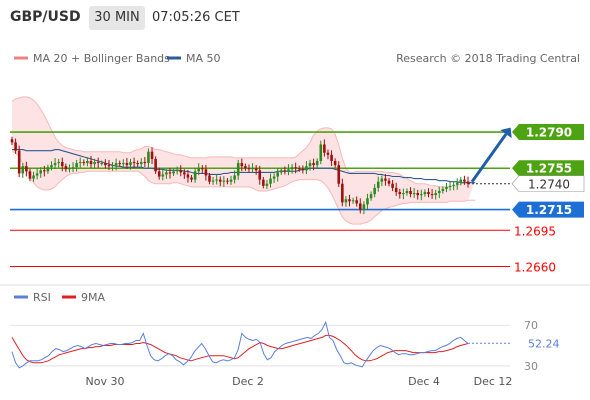 The height and width of the screenshot is (400, 590). What do you see at coordinates (548, 168) in the screenshot?
I see `level-label-bg-1.2755` at bounding box center [548, 168].